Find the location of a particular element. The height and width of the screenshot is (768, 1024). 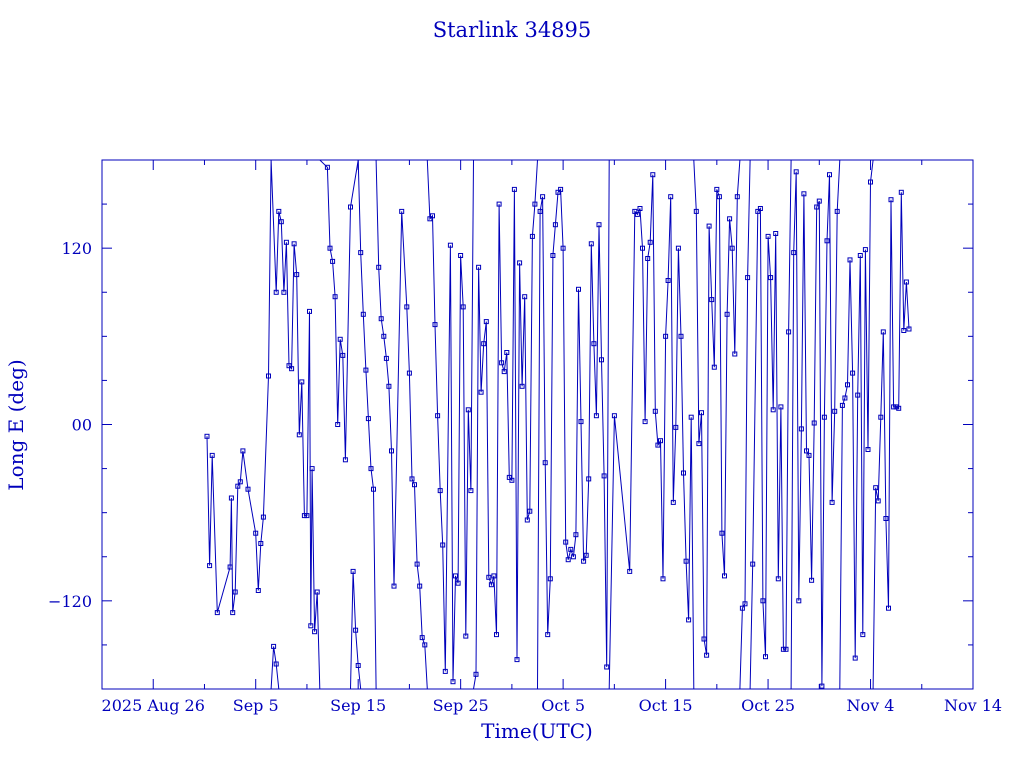

x-tick-label: Nov 4 is located at coordinates (871, 705).